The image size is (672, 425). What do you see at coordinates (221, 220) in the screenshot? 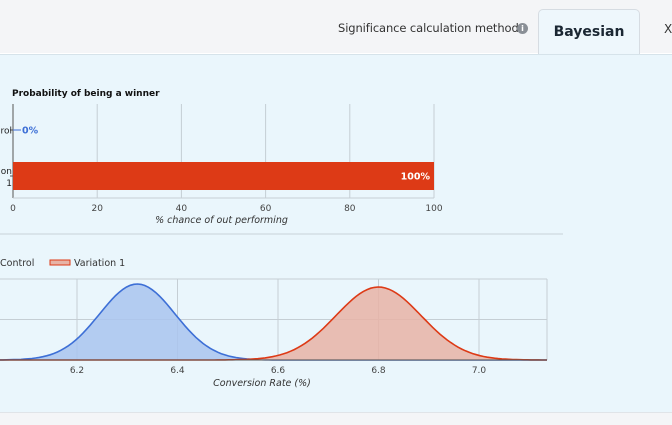
I see `x-axis-title: % chance of out performing` at bounding box center [221, 220].